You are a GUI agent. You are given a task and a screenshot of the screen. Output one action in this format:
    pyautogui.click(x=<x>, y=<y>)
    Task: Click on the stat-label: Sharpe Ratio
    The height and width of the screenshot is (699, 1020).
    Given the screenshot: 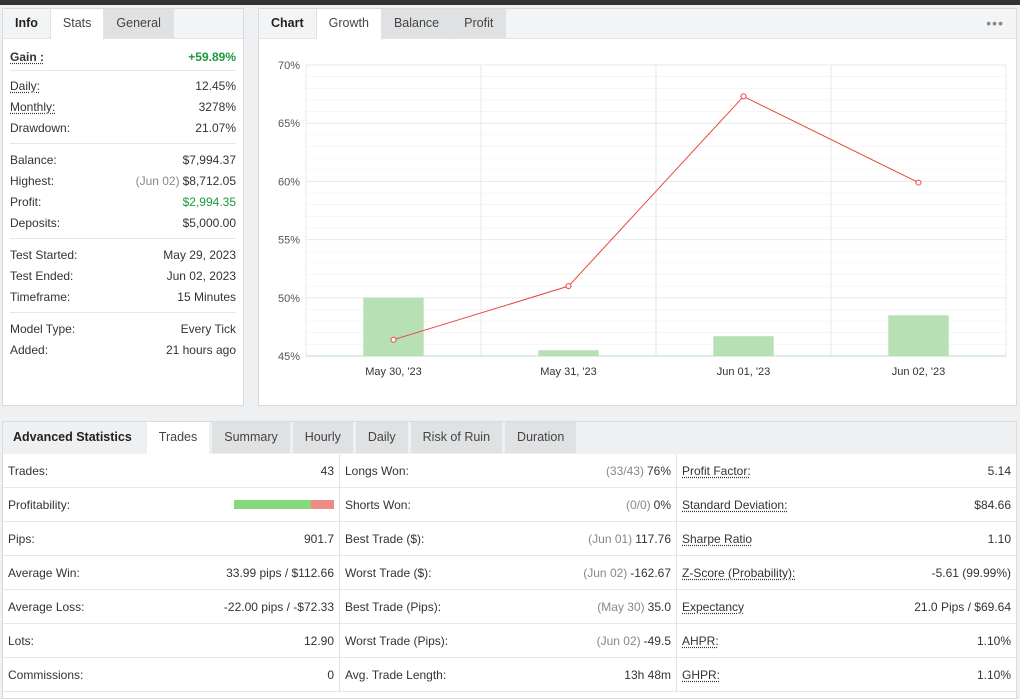 What is the action you would take?
    pyautogui.click(x=717, y=538)
    